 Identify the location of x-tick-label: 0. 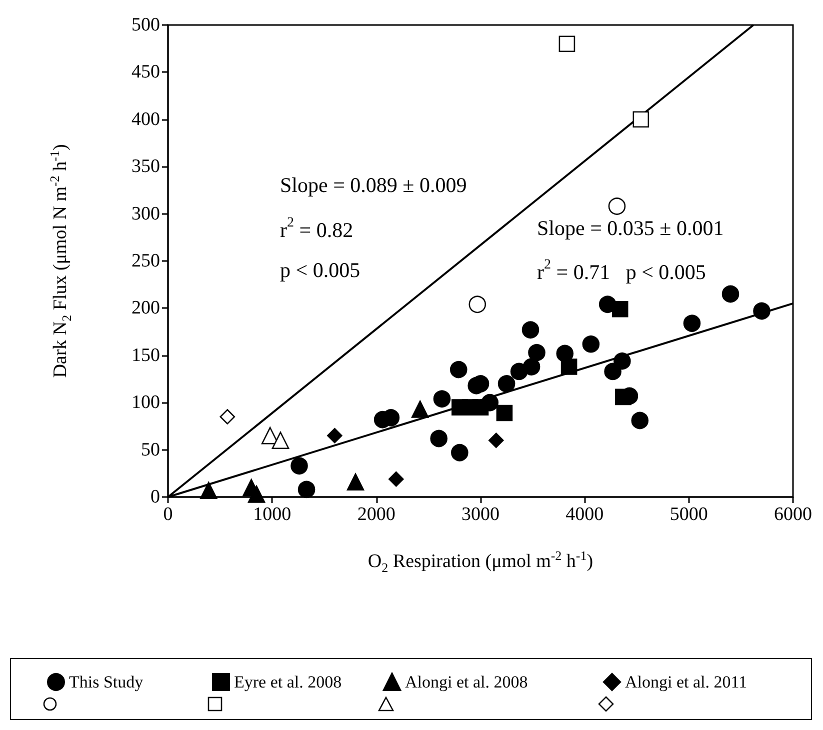
(168, 514).